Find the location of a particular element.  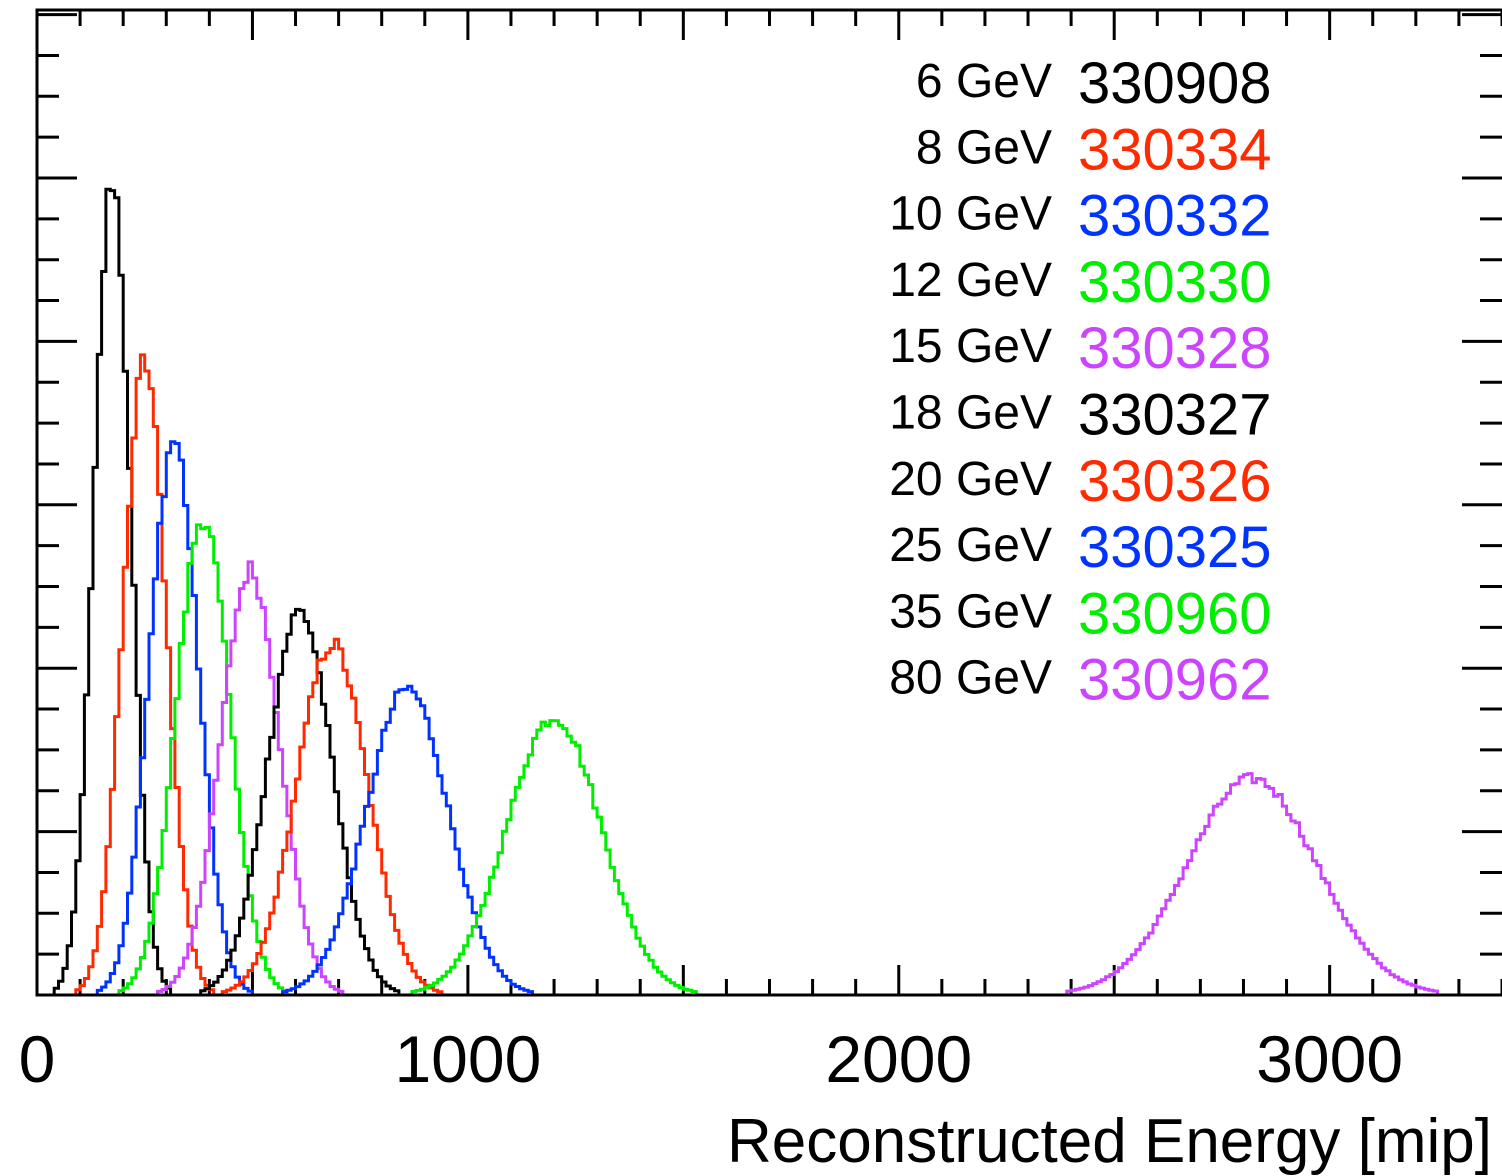

legend-energy-label: 20 GeV is located at coordinates (970, 479).